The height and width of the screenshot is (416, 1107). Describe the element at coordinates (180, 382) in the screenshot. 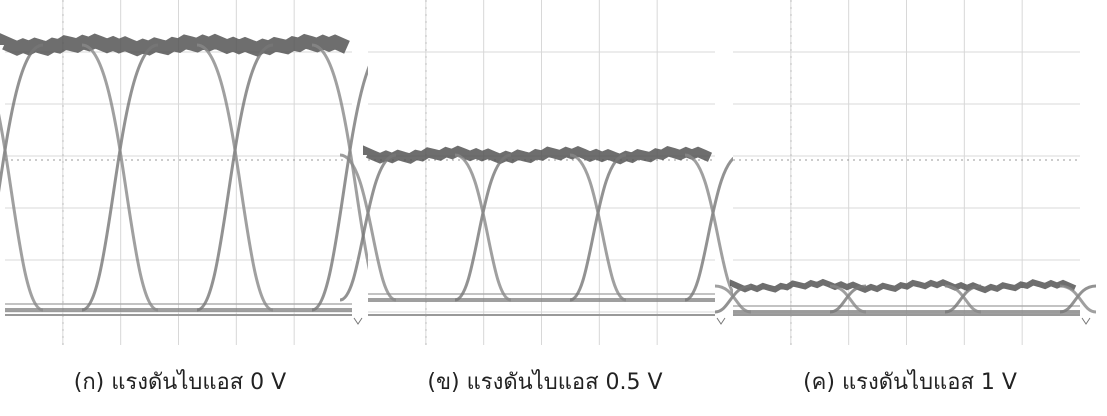

I see `caption: (ก) แรงดันไบแอส 0 V` at that location.